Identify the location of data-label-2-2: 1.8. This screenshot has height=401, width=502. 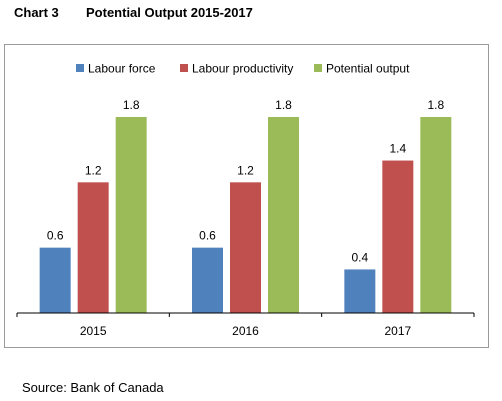
(435, 105).